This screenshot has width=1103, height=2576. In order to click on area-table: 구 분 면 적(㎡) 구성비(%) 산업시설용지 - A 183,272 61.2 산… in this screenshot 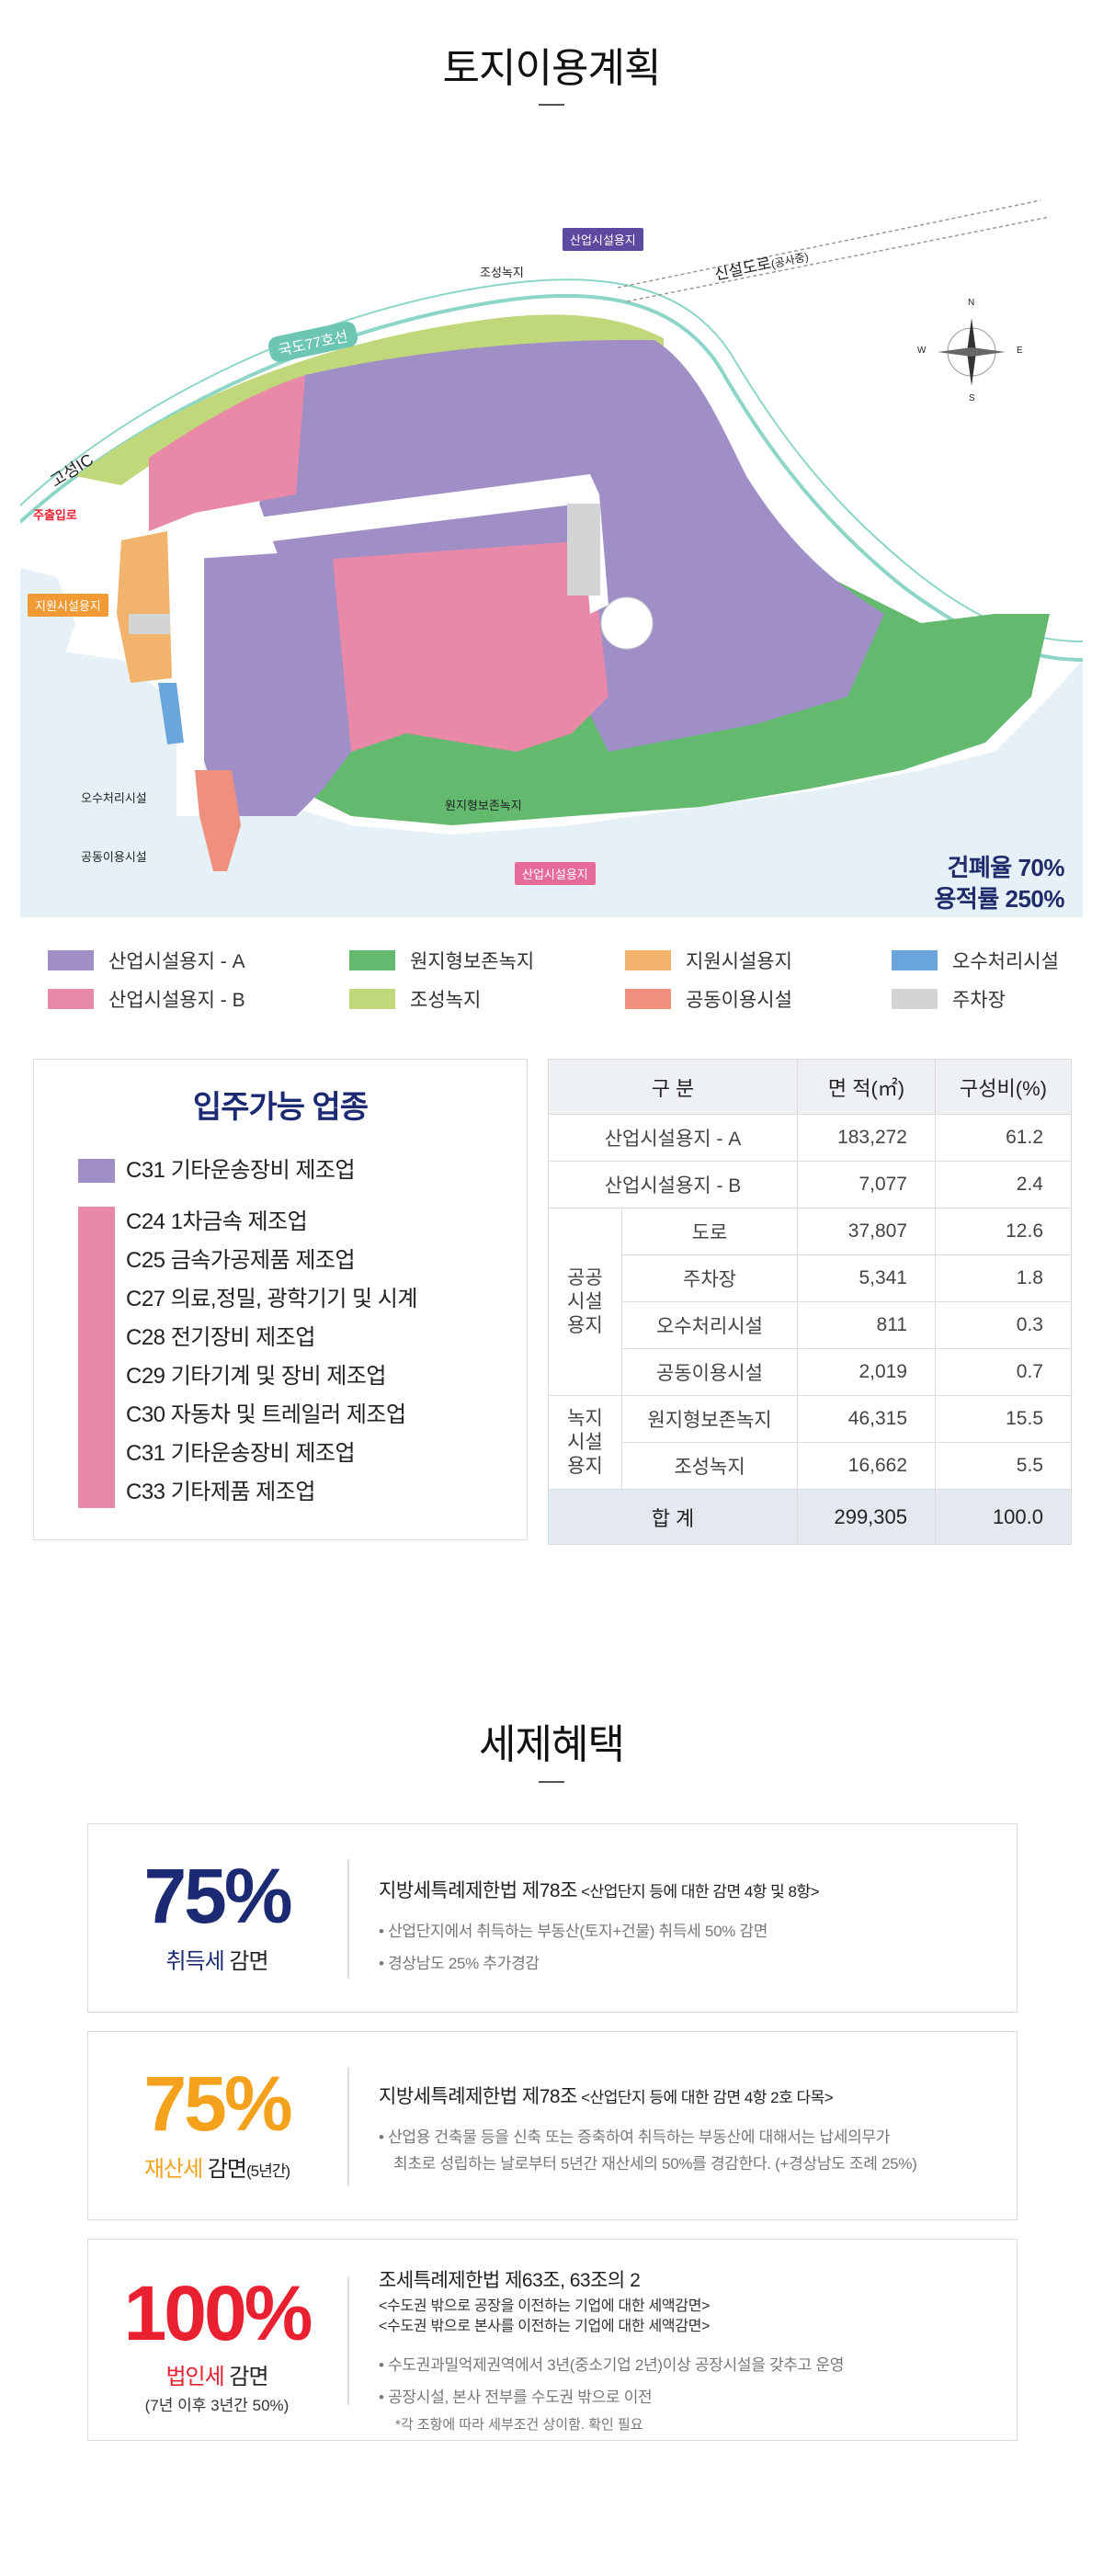, I will do `click(810, 1302)`.